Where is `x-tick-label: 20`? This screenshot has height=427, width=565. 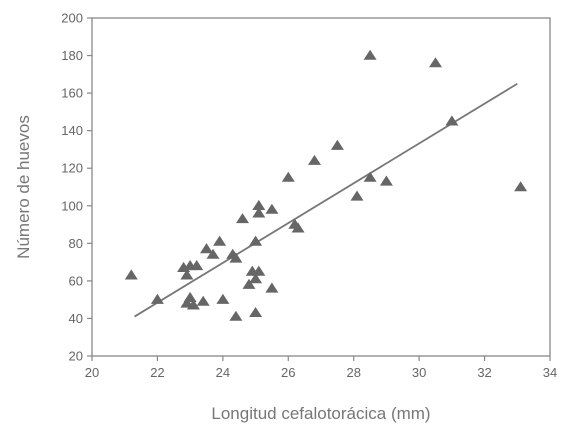 x-tick-label: 20 is located at coordinates (92, 372).